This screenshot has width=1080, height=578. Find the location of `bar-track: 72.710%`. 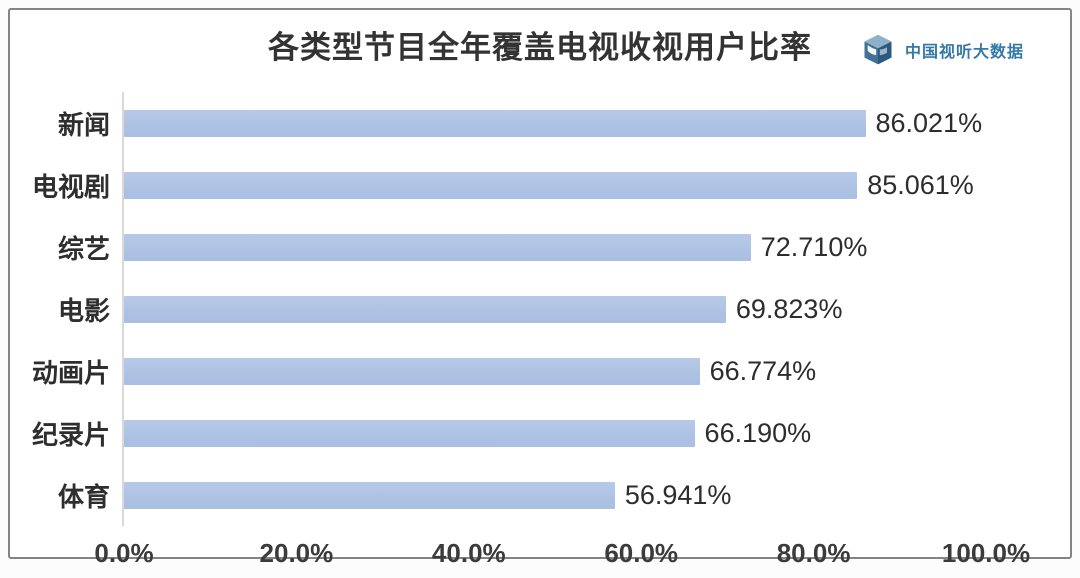

bar-track: 72.710% is located at coordinates (554, 247).